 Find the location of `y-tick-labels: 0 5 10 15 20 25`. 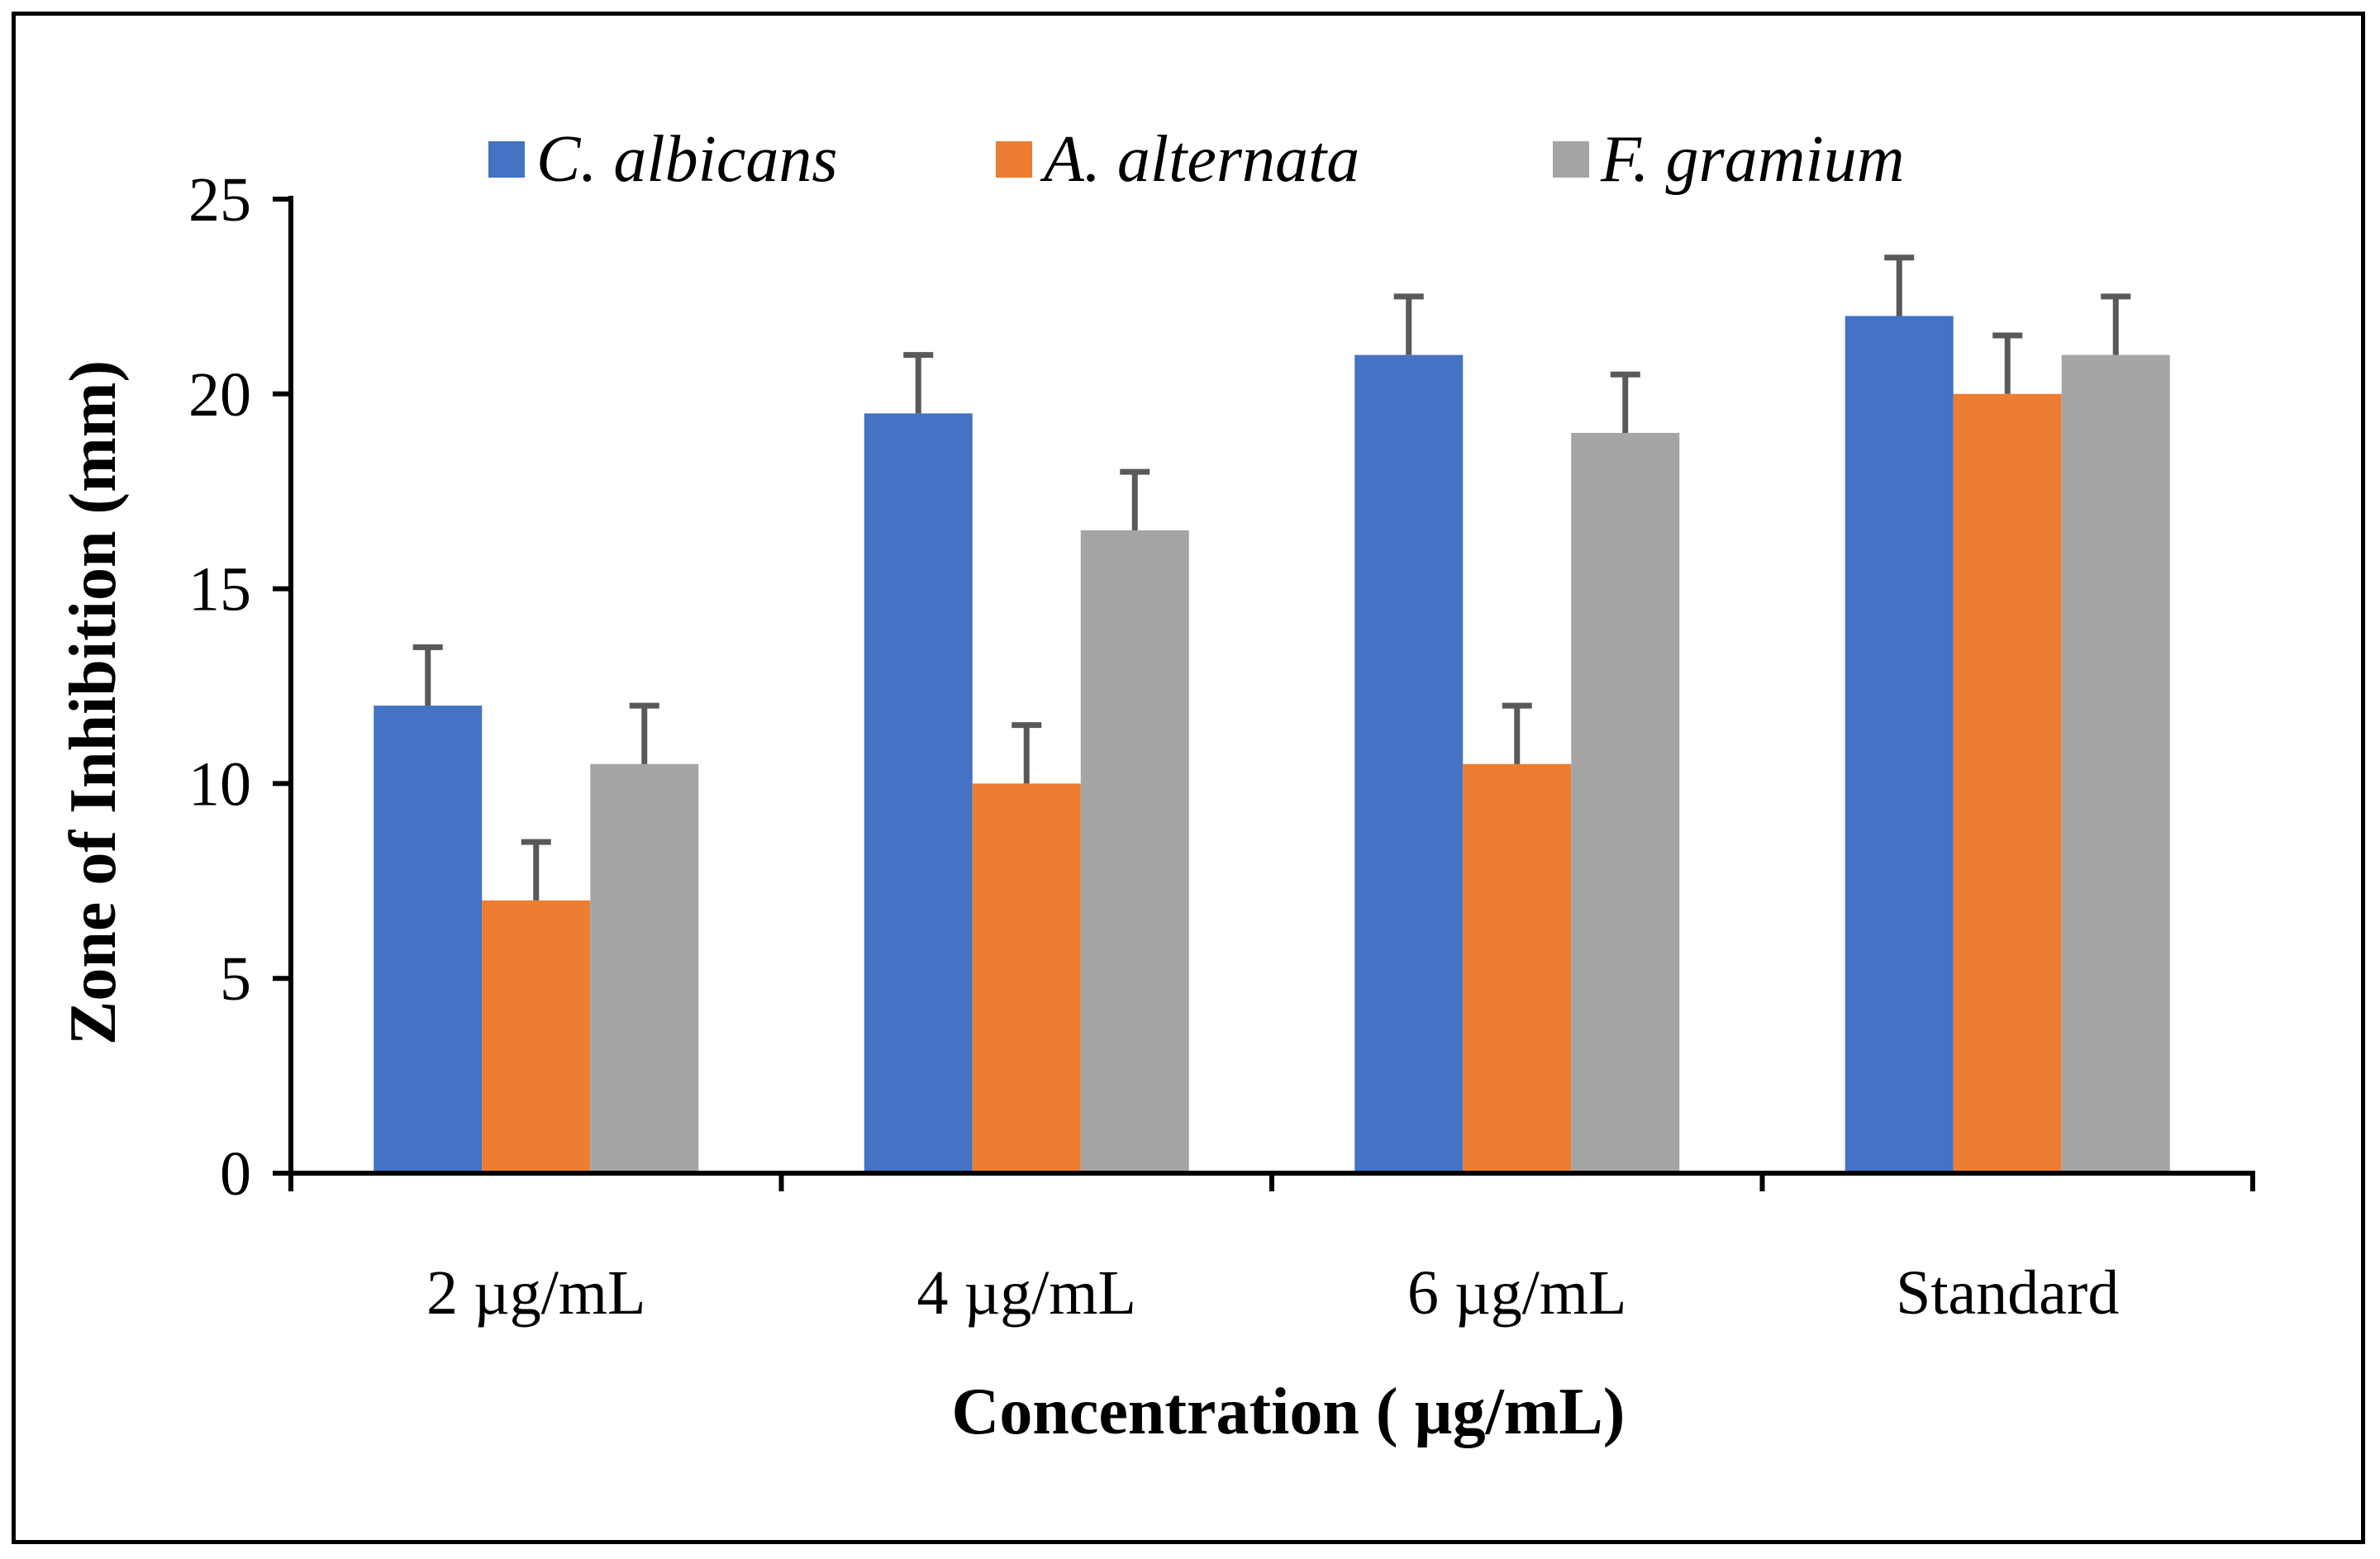

y-tick-labels: 0 5 10 15 20 25 is located at coordinates (219, 687).